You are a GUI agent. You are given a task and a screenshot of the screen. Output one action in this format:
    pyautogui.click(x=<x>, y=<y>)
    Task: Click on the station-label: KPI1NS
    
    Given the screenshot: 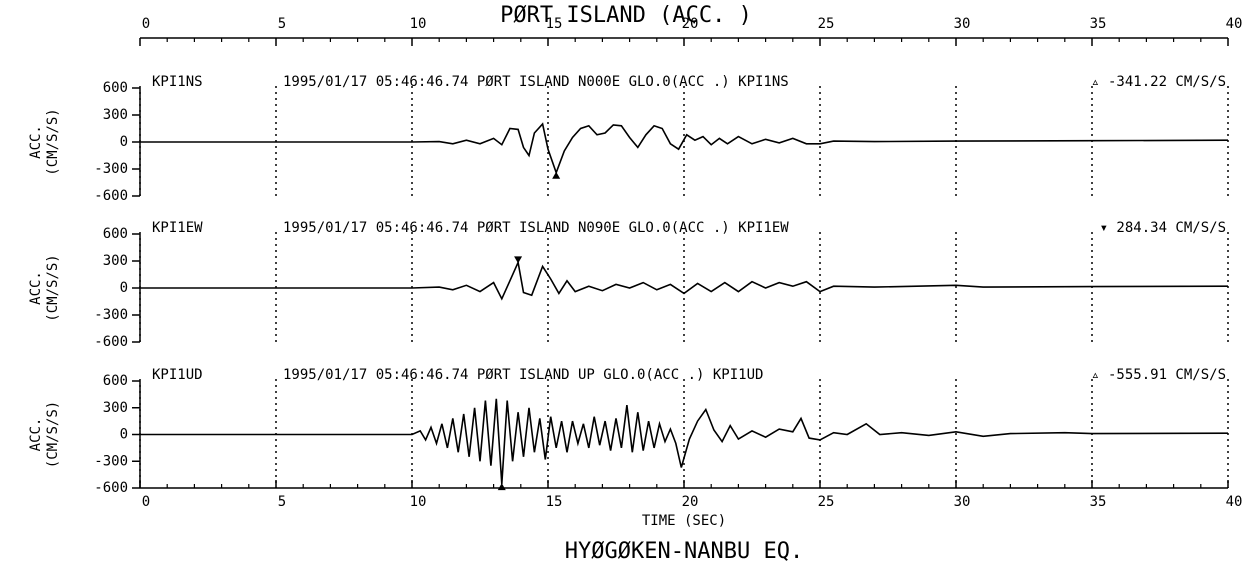 What is the action you would take?
    pyautogui.click(x=177, y=82)
    